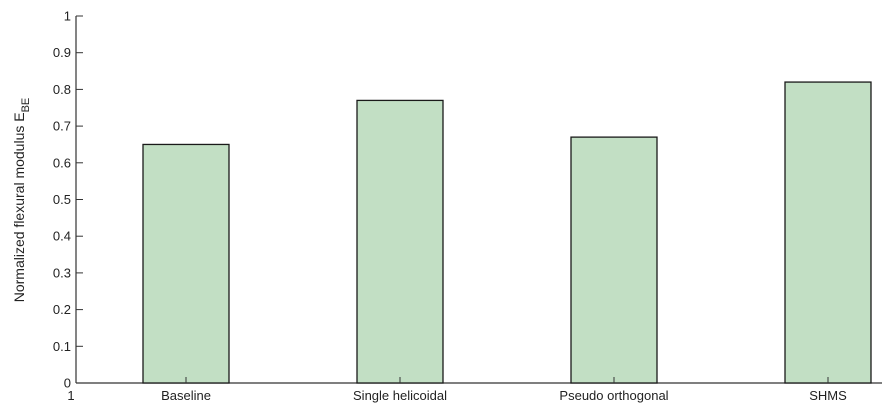 This screenshot has height=406, width=896. I want to click on y-tick-label: 0.3, so click(62, 272).